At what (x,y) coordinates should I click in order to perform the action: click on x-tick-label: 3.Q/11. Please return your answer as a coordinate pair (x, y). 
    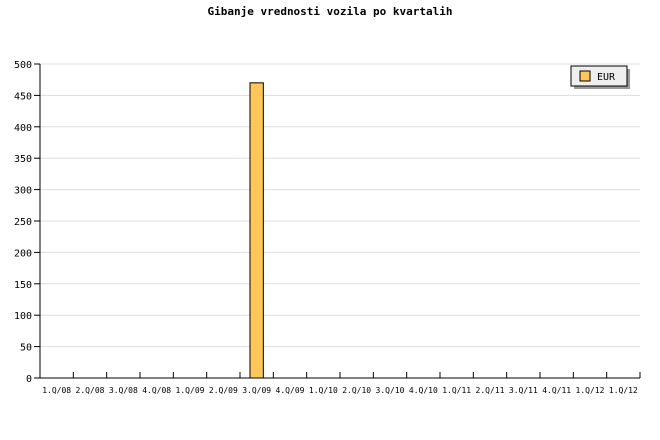
    Looking at the image, I should click on (523, 390).